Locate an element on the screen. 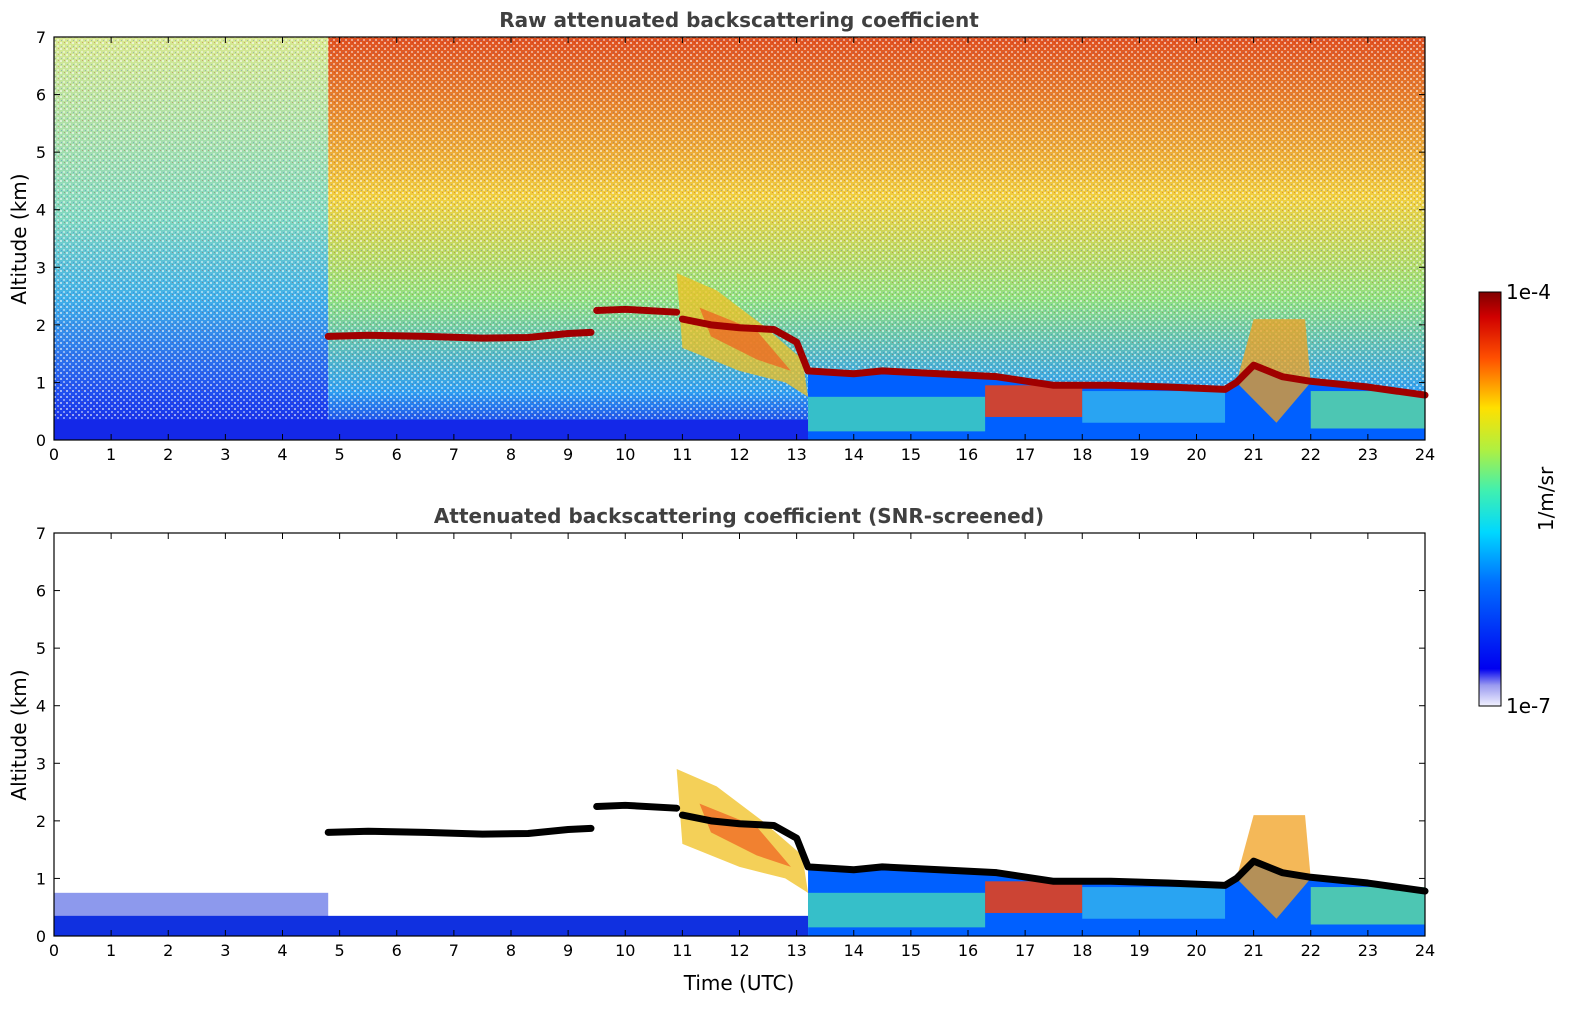 This screenshot has height=1020, width=1595. panel2-x-axis-label: Time (UTC) is located at coordinates (739, 983).